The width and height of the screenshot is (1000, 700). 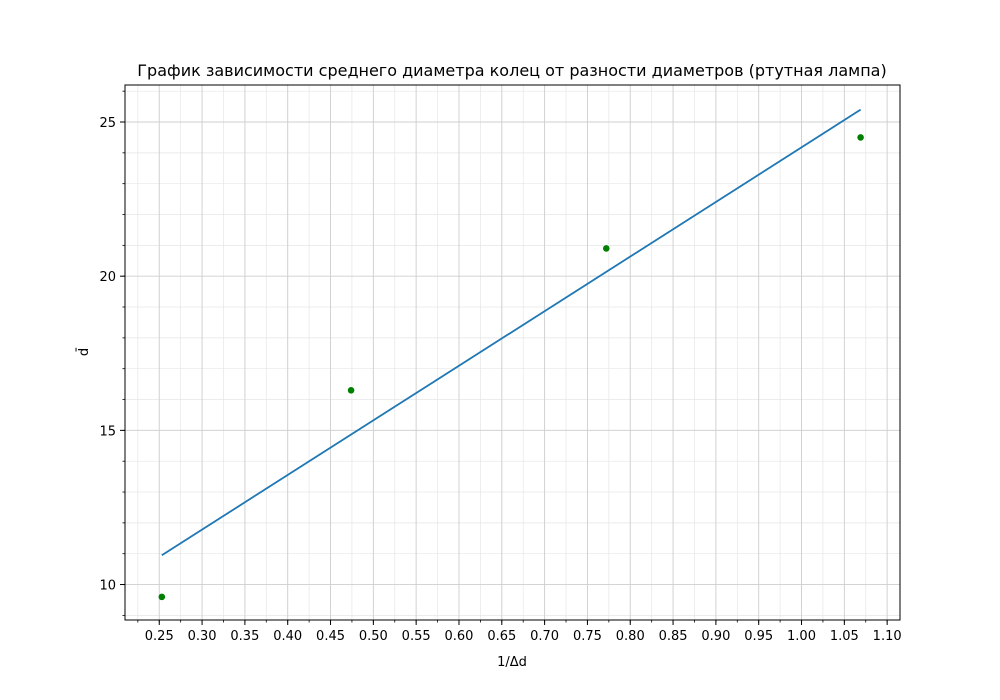 What do you see at coordinates (587, 636) in the screenshot?
I see `x-tick-label: 0.75` at bounding box center [587, 636].